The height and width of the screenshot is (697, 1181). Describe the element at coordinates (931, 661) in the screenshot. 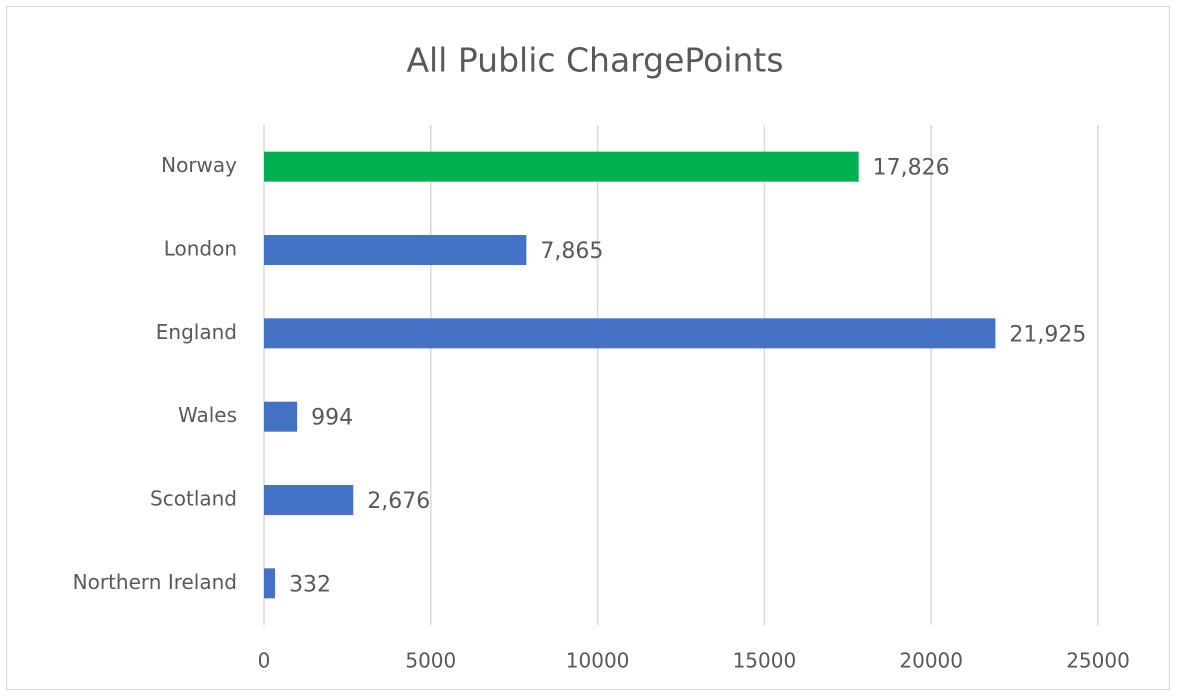

I see `x-tick-label: 20000` at that location.